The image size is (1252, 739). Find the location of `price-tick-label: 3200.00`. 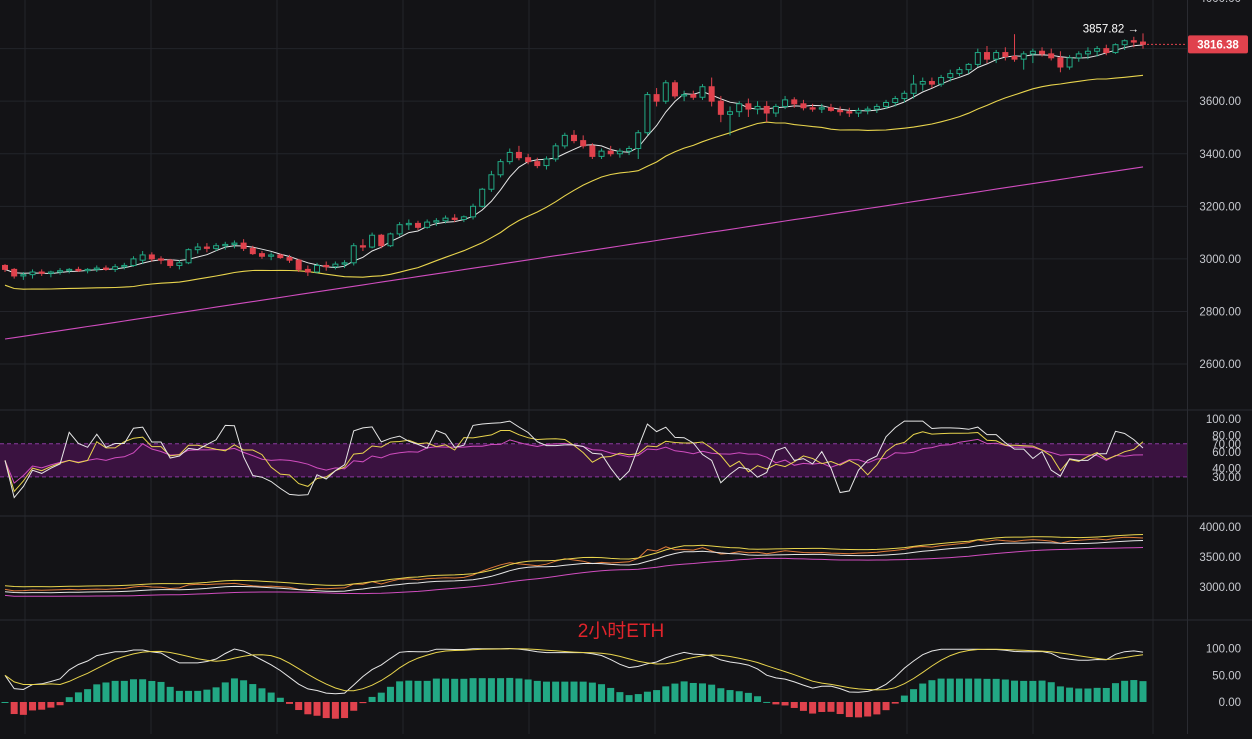

price-tick-label: 3200.00 is located at coordinates (1220, 207).